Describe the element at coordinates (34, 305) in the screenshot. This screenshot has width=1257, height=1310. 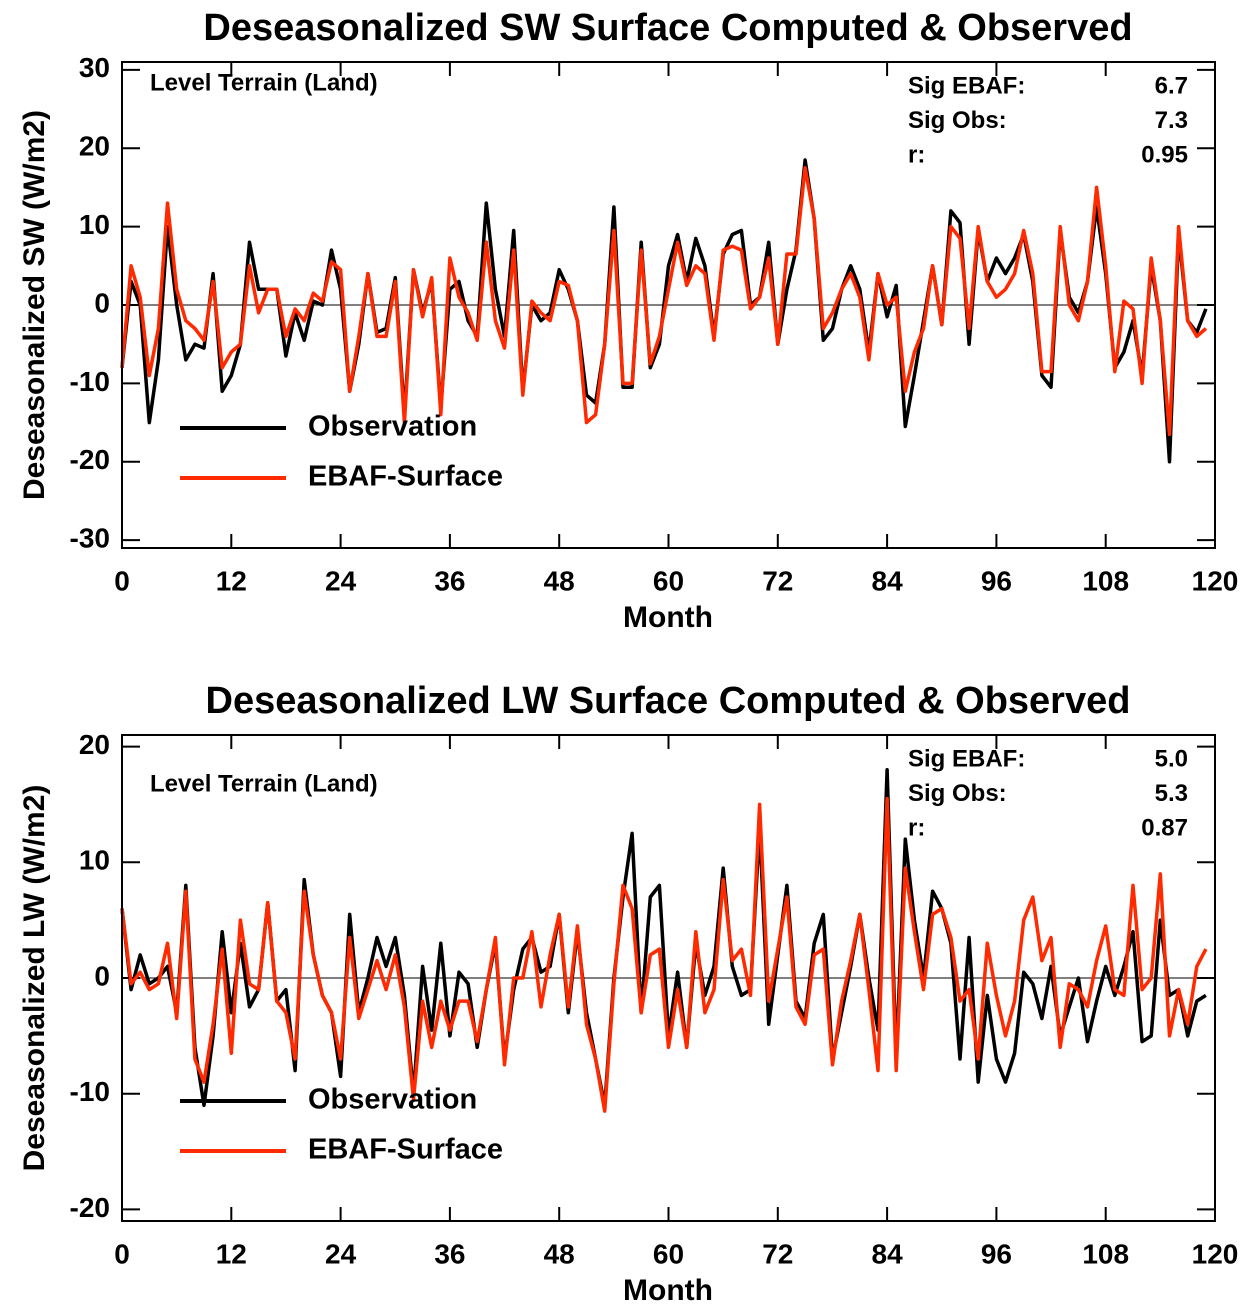
I see `y-axis-label: Deseasonalized SW (W/m2)` at that location.